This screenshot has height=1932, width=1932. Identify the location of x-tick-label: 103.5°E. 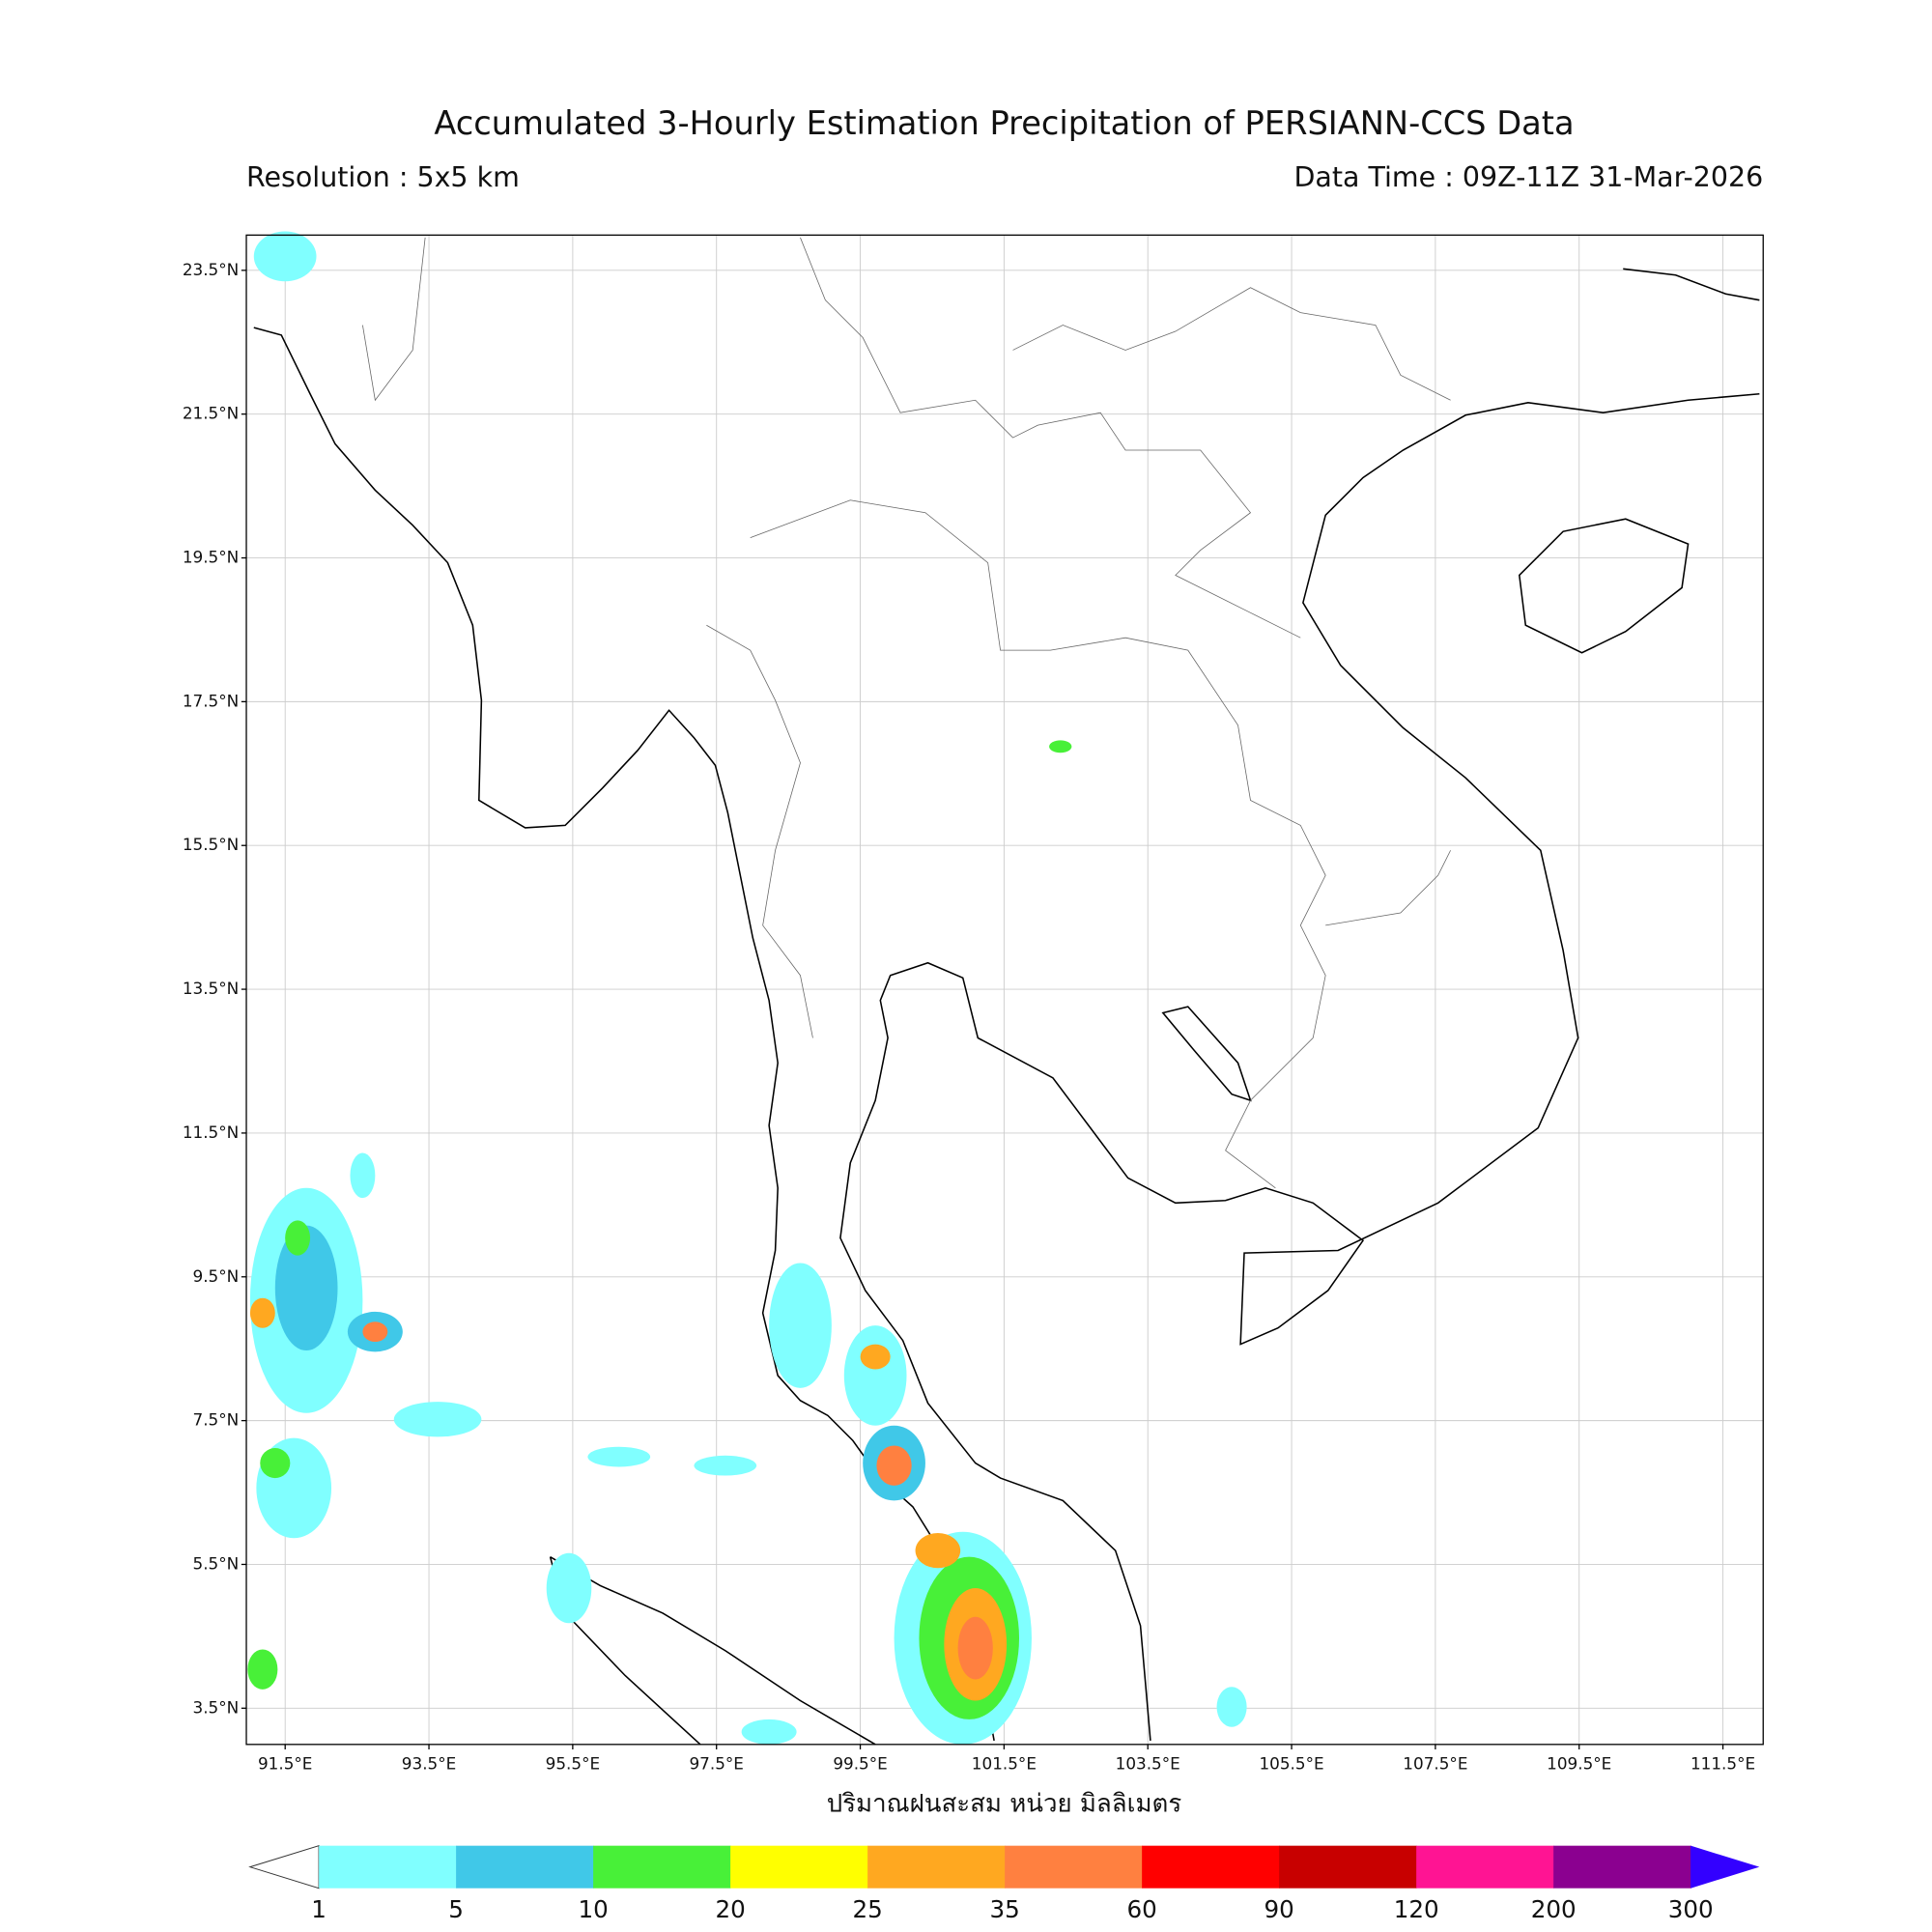
(1148, 1764).